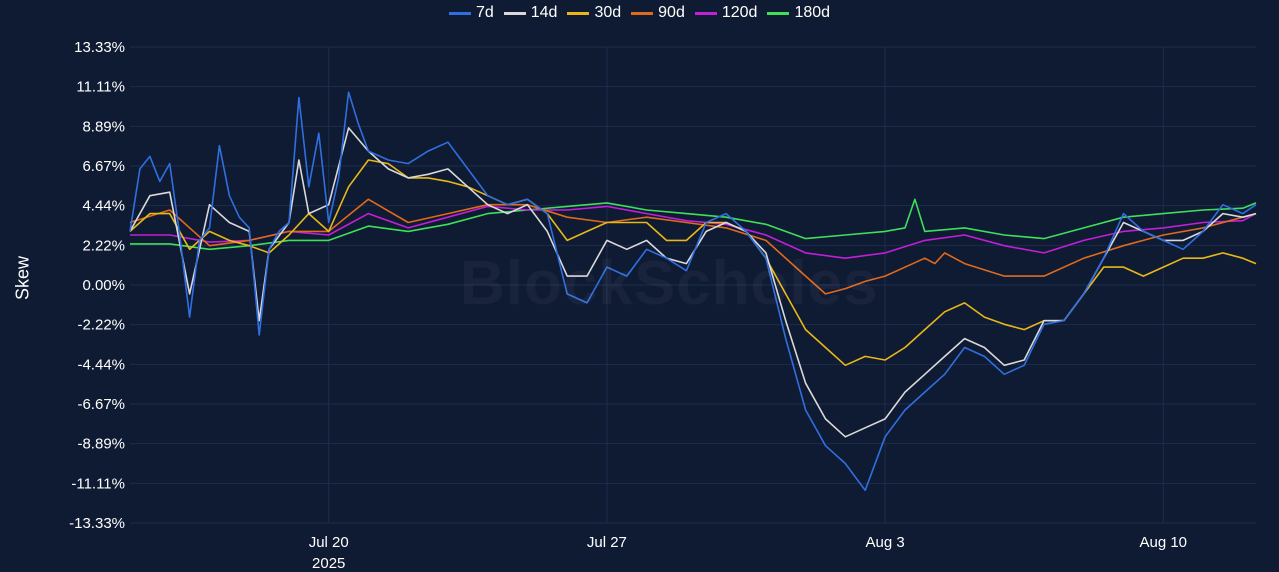 The image size is (1279, 572). Describe the element at coordinates (100, 87) in the screenshot. I see `y-tick-label: 11.11%` at that location.